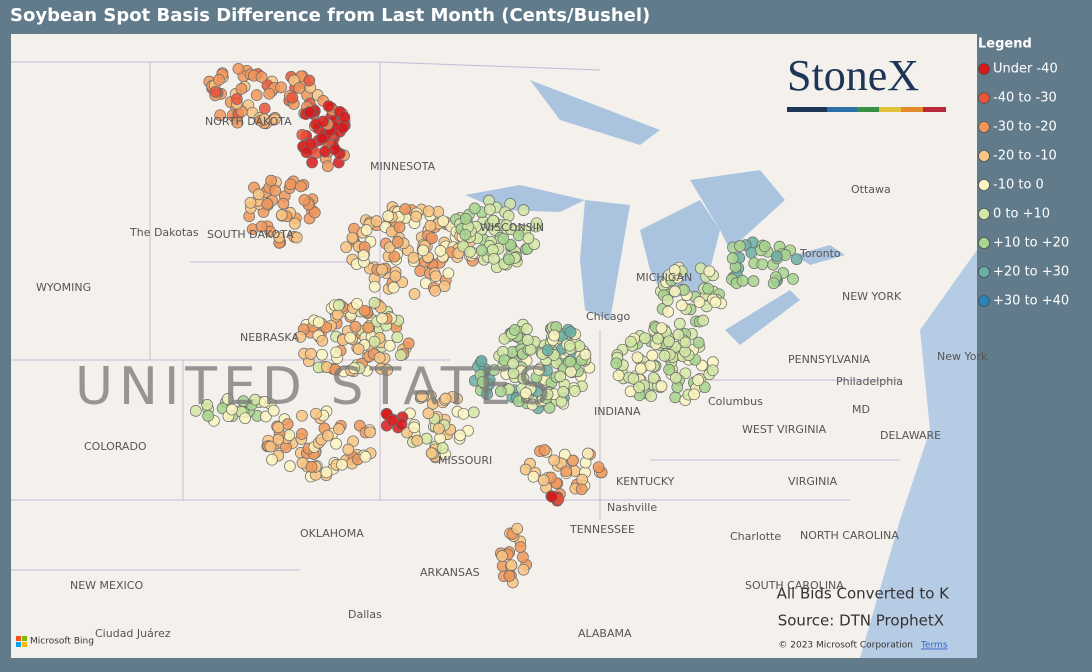 Image resolution: width=1092 pixels, height=672 pixels. I want to click on map-label: COLORADO, so click(115, 446).